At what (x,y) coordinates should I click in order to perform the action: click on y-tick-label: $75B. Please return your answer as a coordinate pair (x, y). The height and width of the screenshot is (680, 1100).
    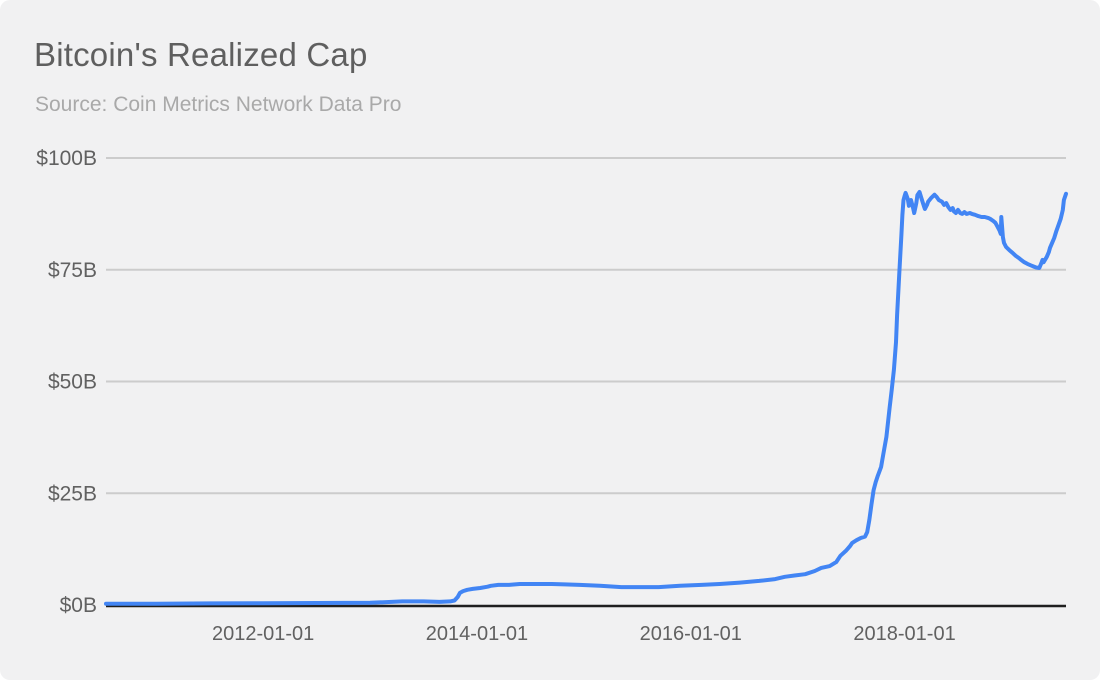
    Looking at the image, I should click on (72, 270).